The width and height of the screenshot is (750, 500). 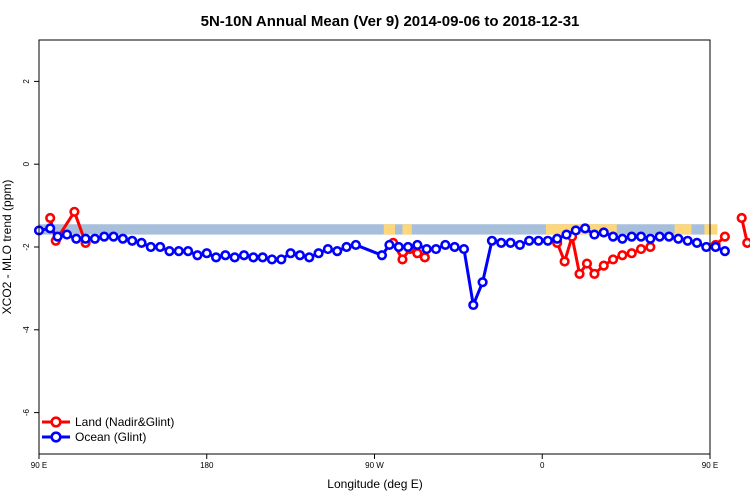 I want to click on ocean-band, so click(x=374, y=229).